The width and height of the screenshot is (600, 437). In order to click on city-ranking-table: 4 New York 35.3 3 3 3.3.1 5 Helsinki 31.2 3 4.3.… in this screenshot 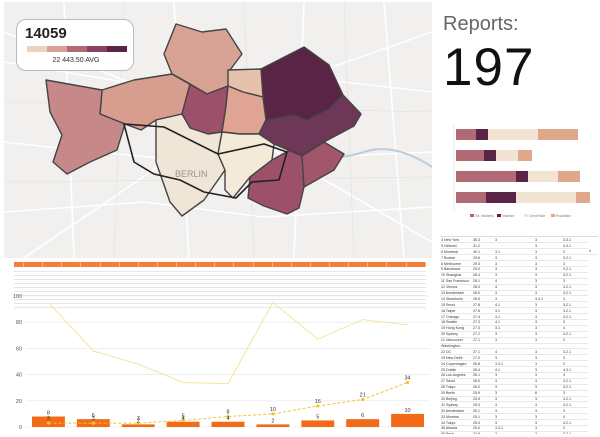, I will do `click(519, 335)`.